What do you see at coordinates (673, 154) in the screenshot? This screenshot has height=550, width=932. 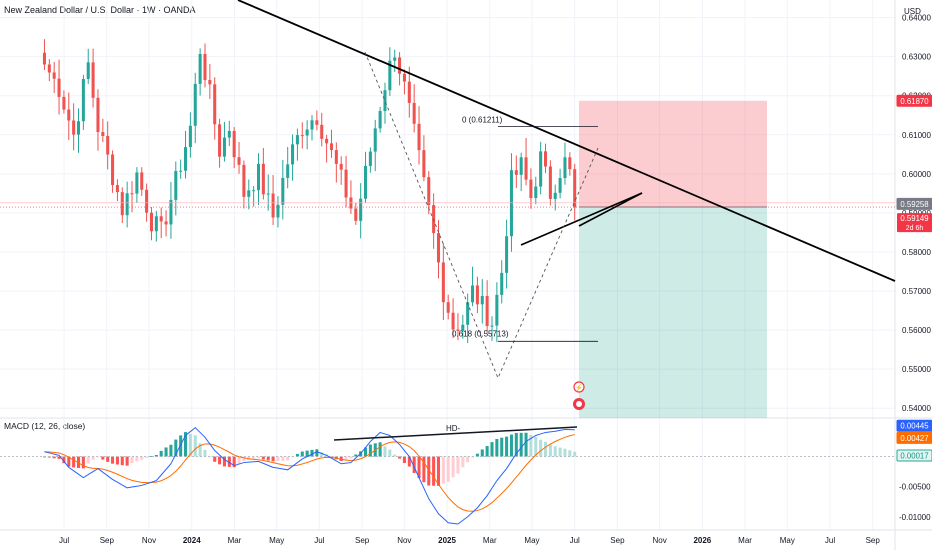 I see `stop-loss-zone` at bounding box center [673, 154].